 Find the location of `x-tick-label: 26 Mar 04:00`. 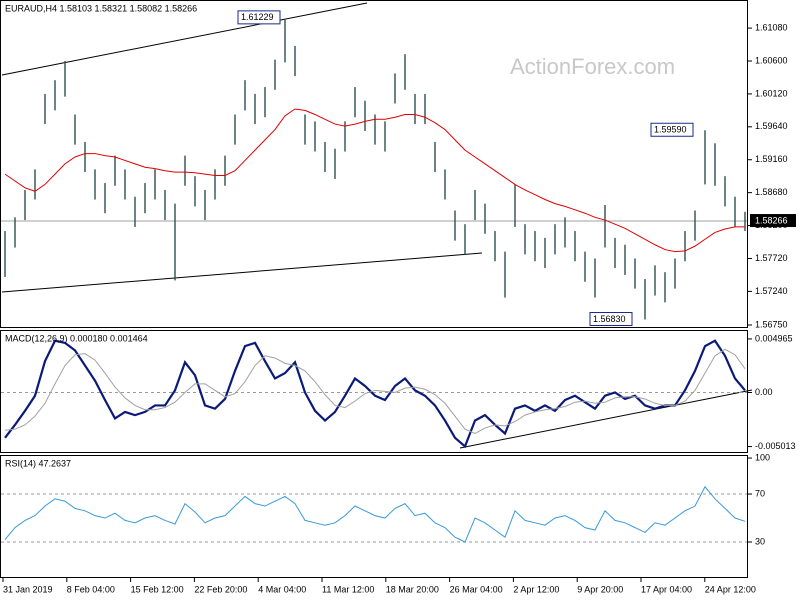

x-tick-label: 26 Mar 04:00 is located at coordinates (476, 589).